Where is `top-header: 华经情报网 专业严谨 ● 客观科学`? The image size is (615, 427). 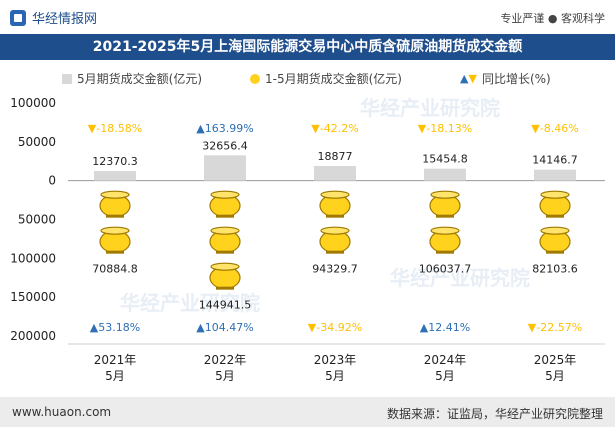 top-header: 华经情报网 专业严谨 ● 客观科学 is located at coordinates (307, 17).